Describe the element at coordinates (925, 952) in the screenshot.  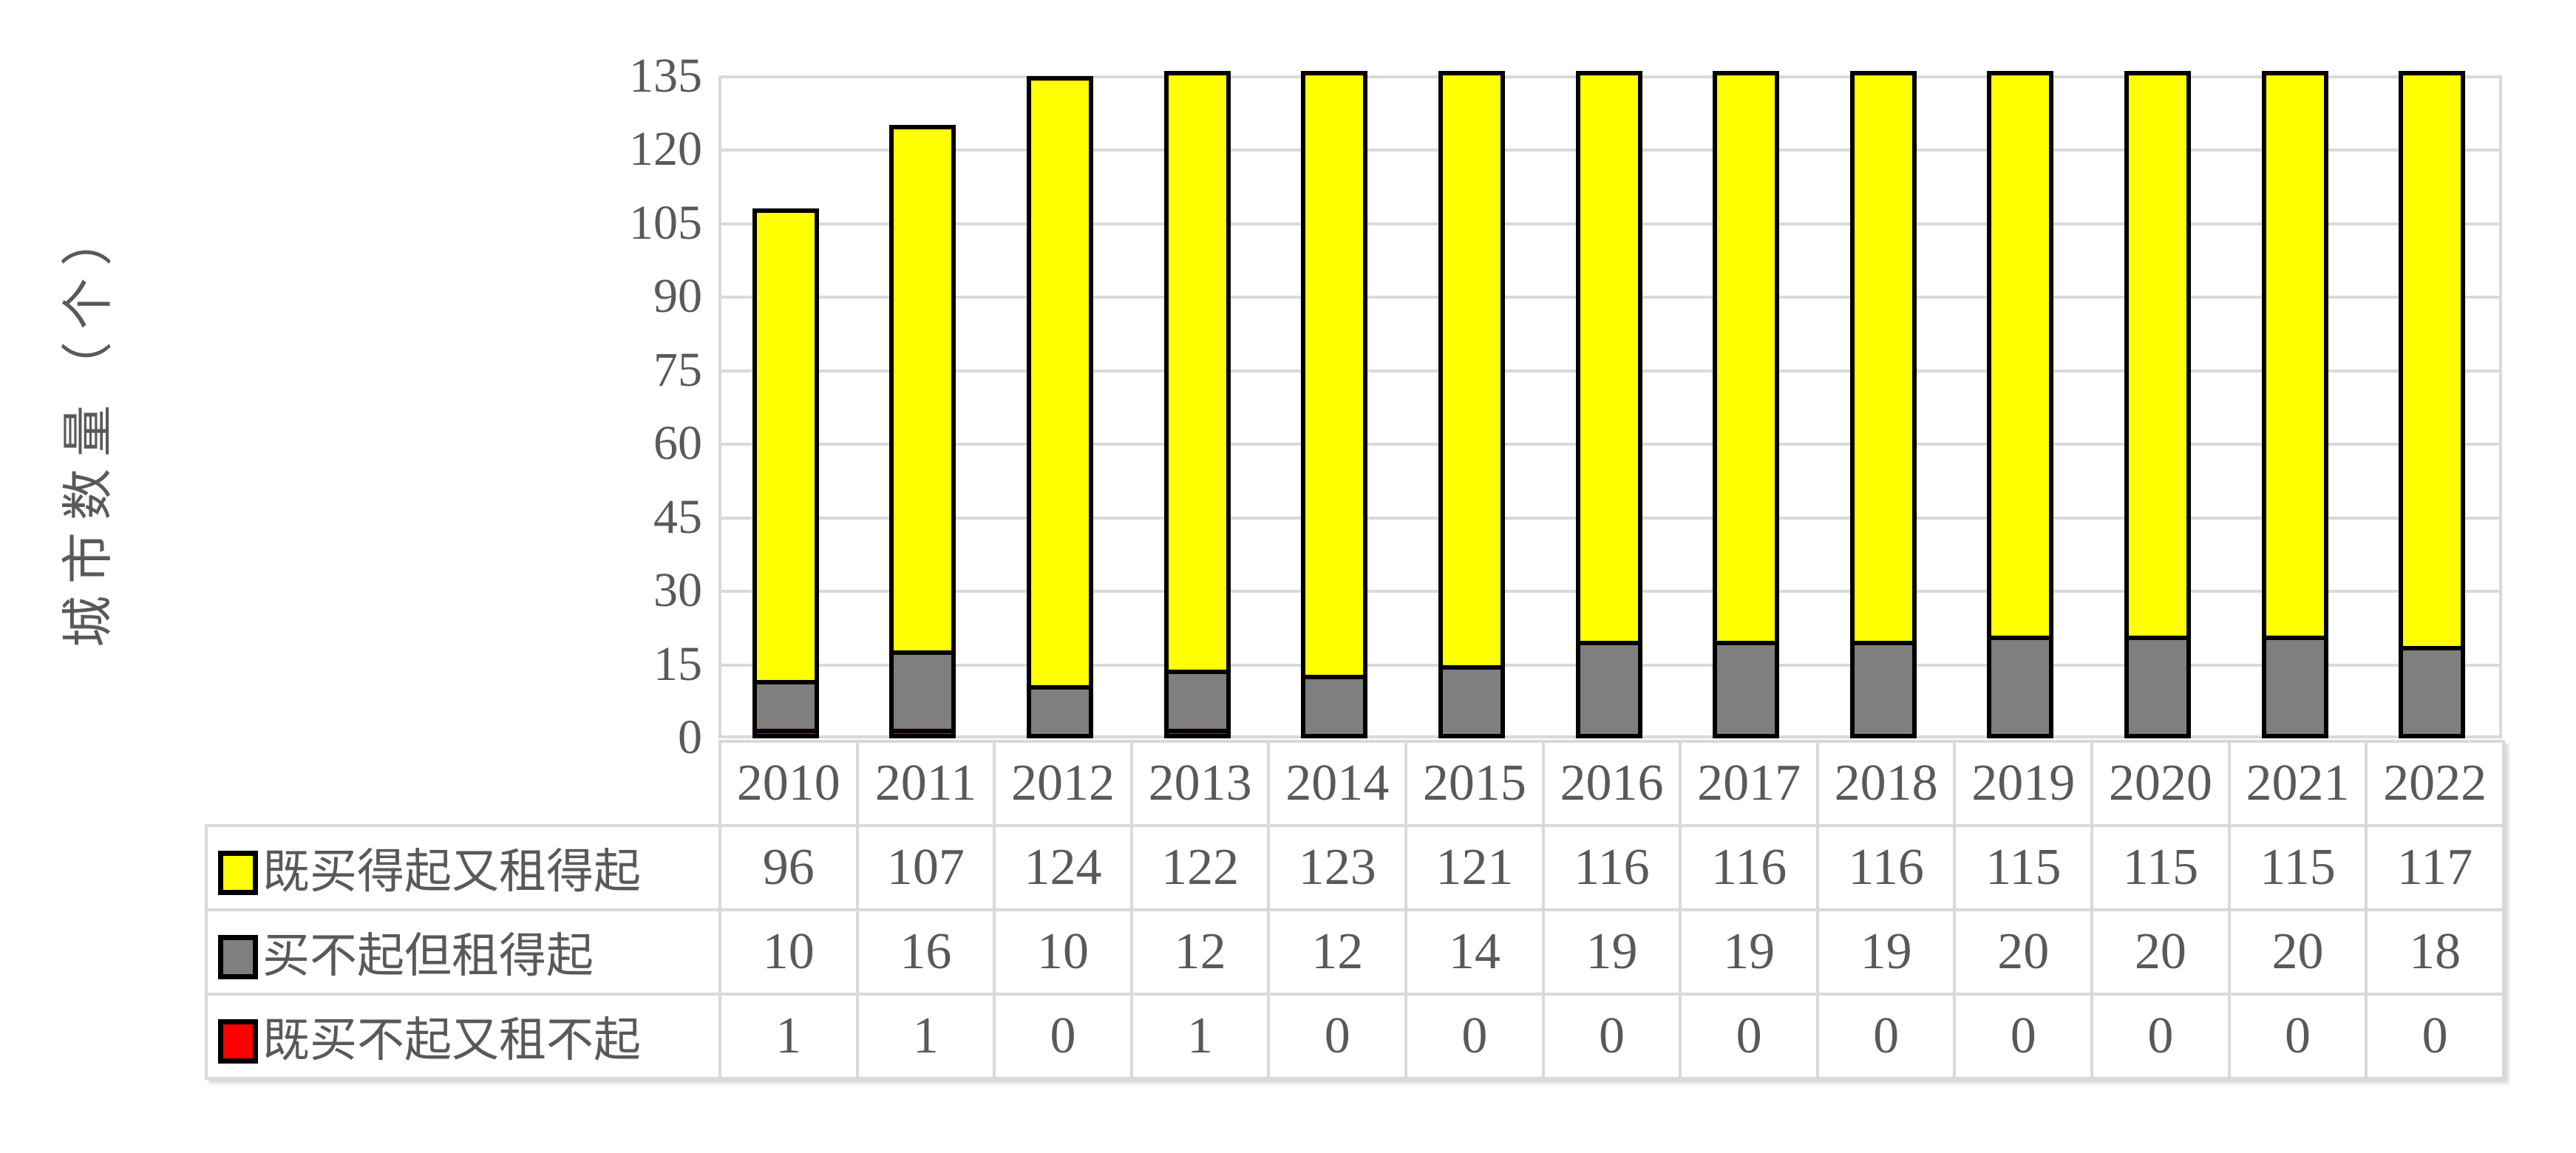
I see `value-cell: 16` at that location.